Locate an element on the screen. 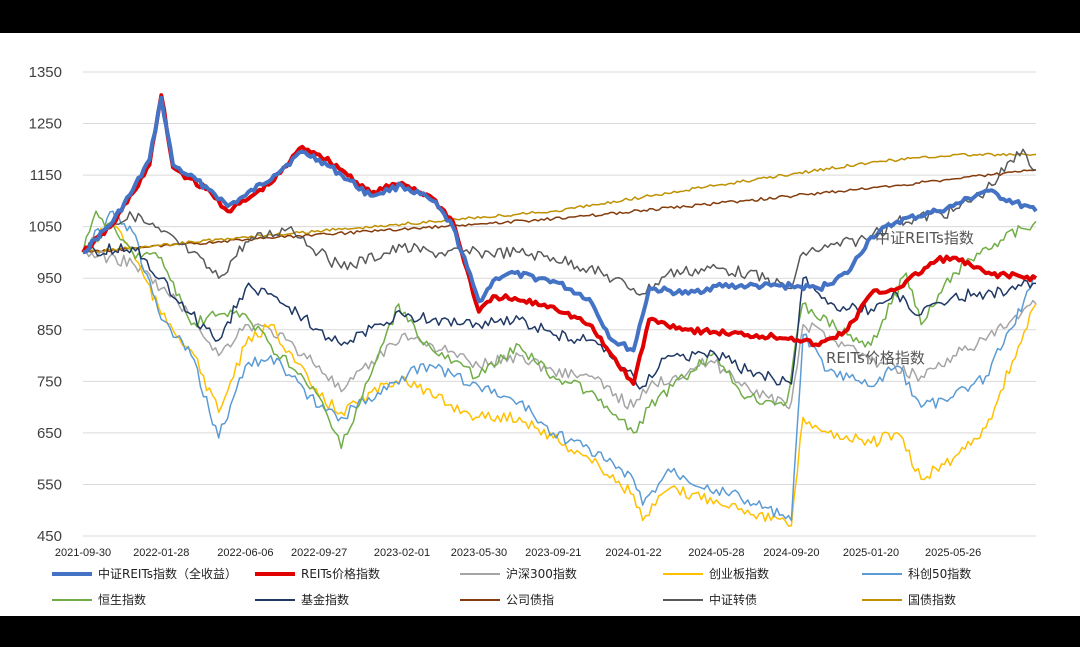 This screenshot has height=647, width=1080. legend-label: 创业板指数 is located at coordinates (739, 573).